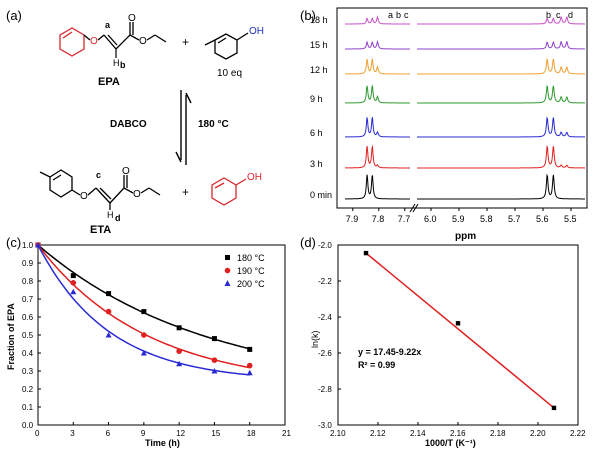  What do you see at coordinates (180, 433) in the screenshot?
I see `x-tick-label: 12` at bounding box center [180, 433].